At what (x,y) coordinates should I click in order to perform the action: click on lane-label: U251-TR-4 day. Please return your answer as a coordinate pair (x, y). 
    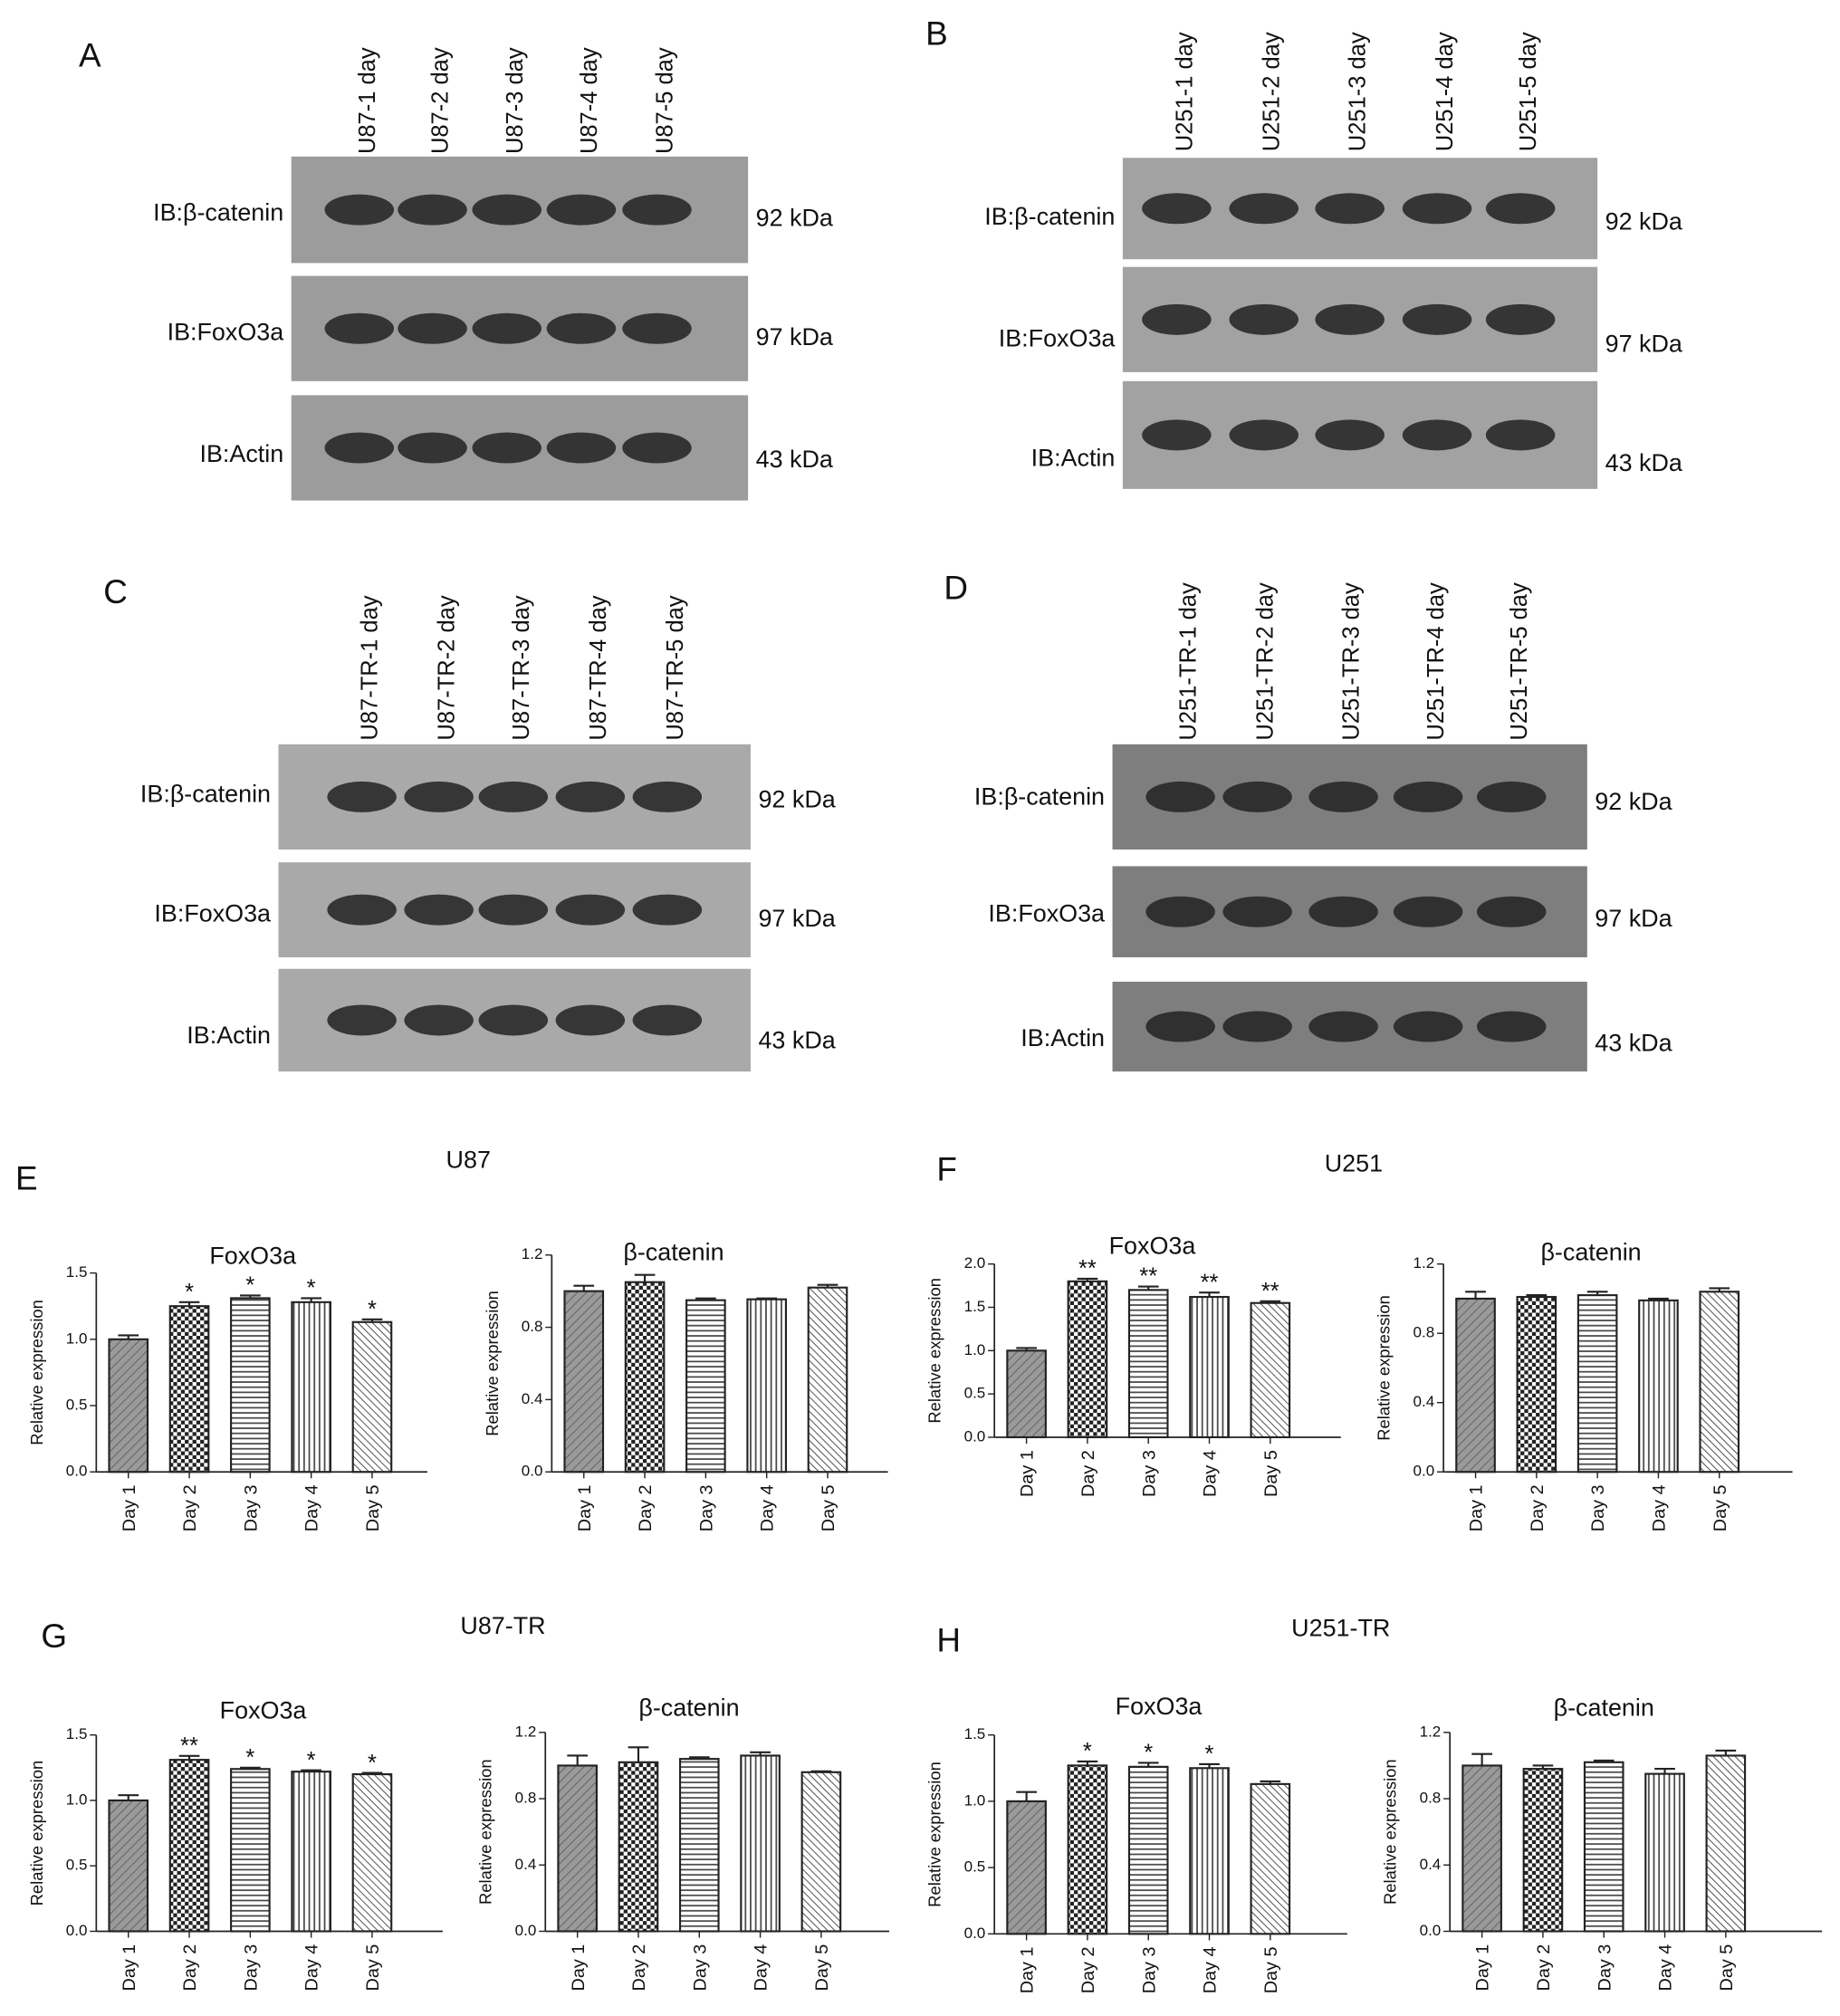
    Looking at the image, I should click on (1436, 661).